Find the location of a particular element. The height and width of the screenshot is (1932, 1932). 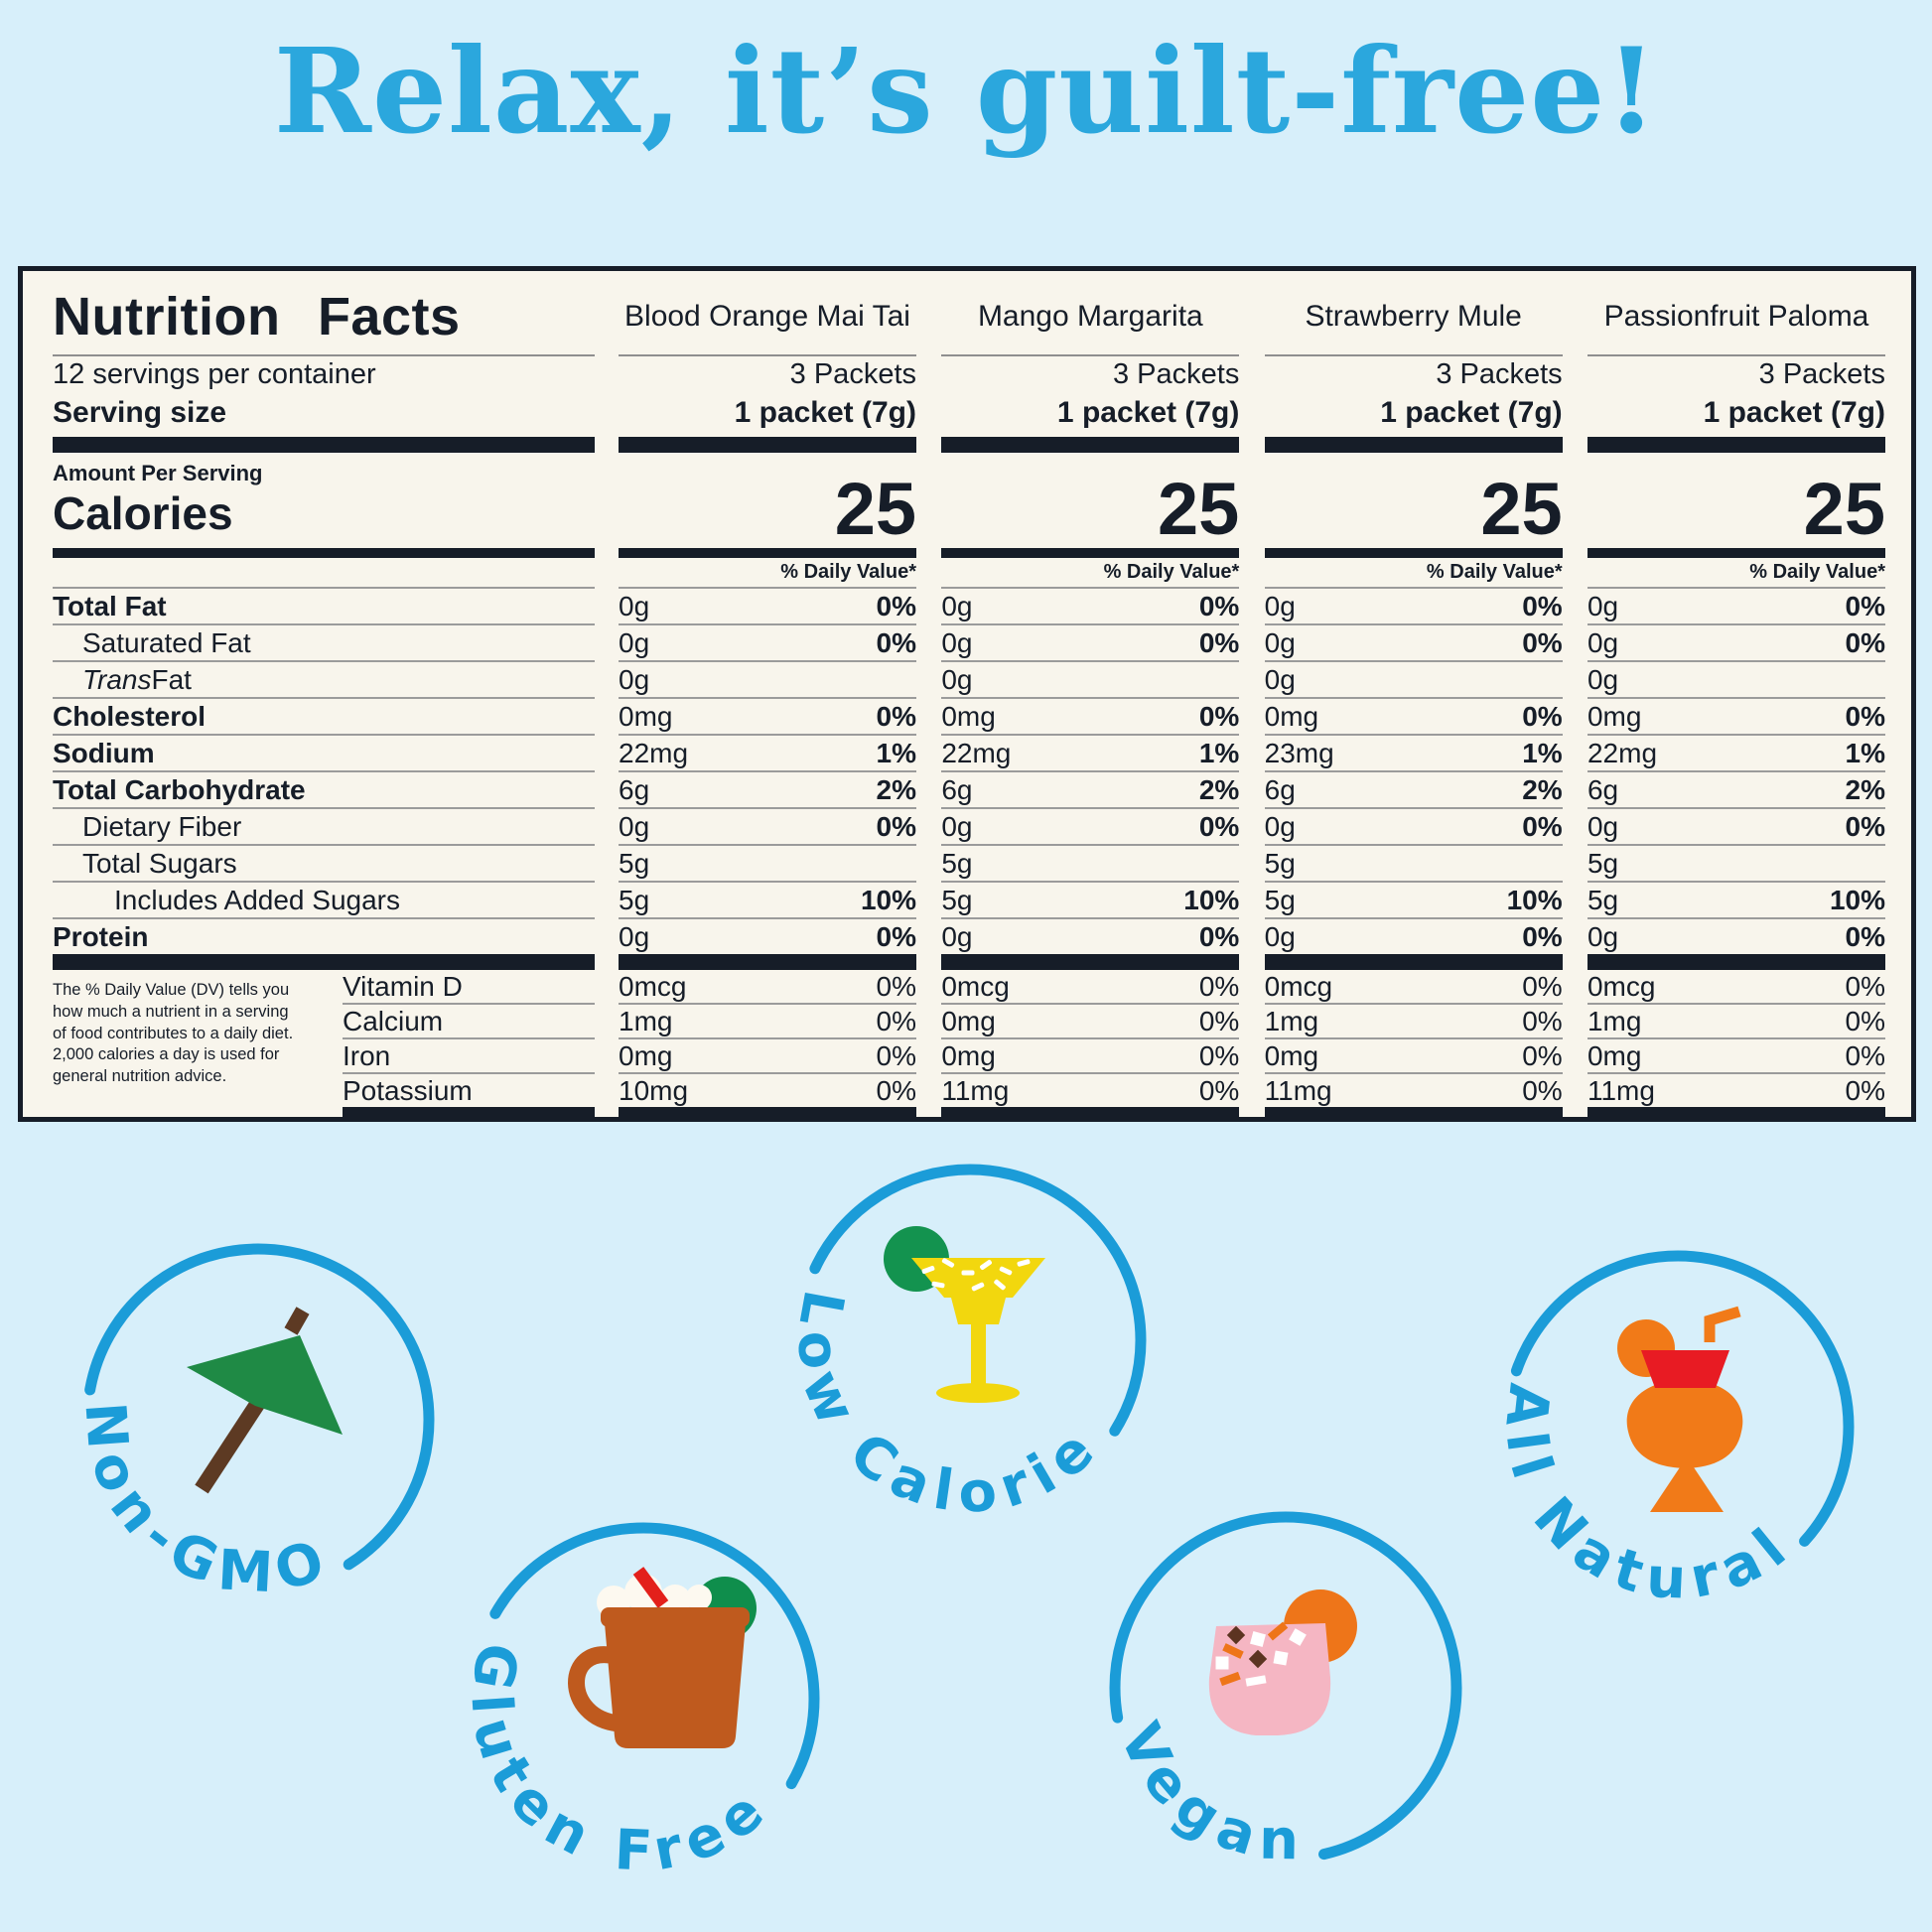

vitamin-value-row: 0mg 0% is located at coordinates (1090, 1022).